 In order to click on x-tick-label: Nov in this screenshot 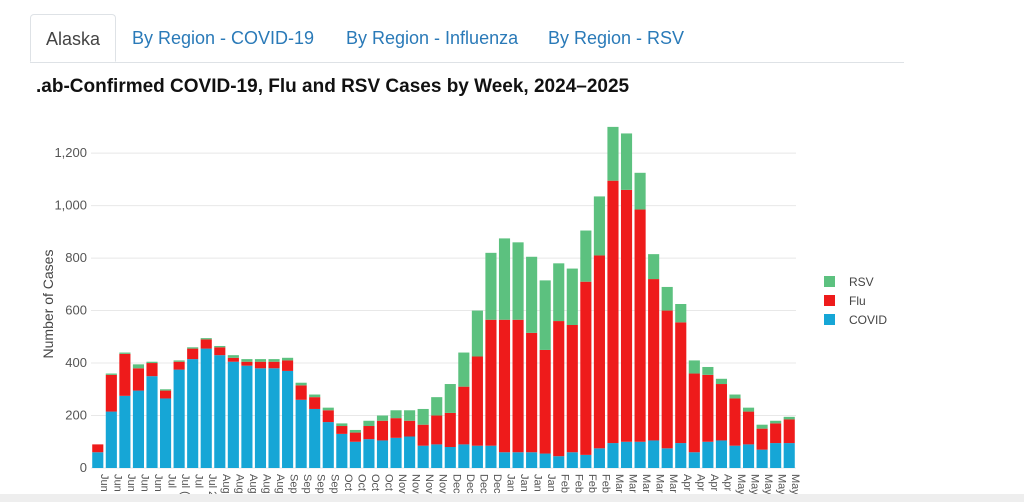, I will do `click(429, 484)`.